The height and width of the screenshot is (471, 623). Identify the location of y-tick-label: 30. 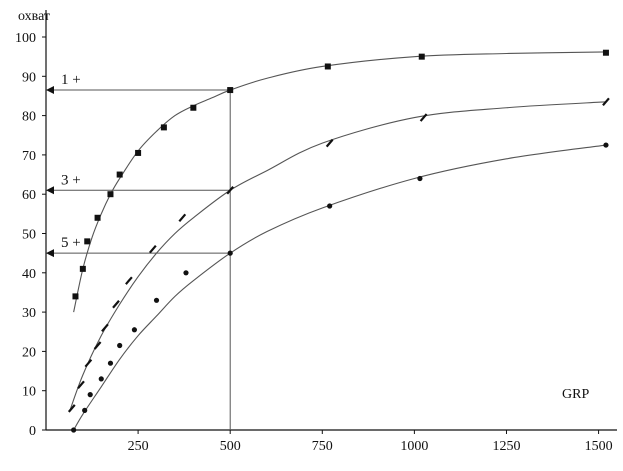
(29, 313).